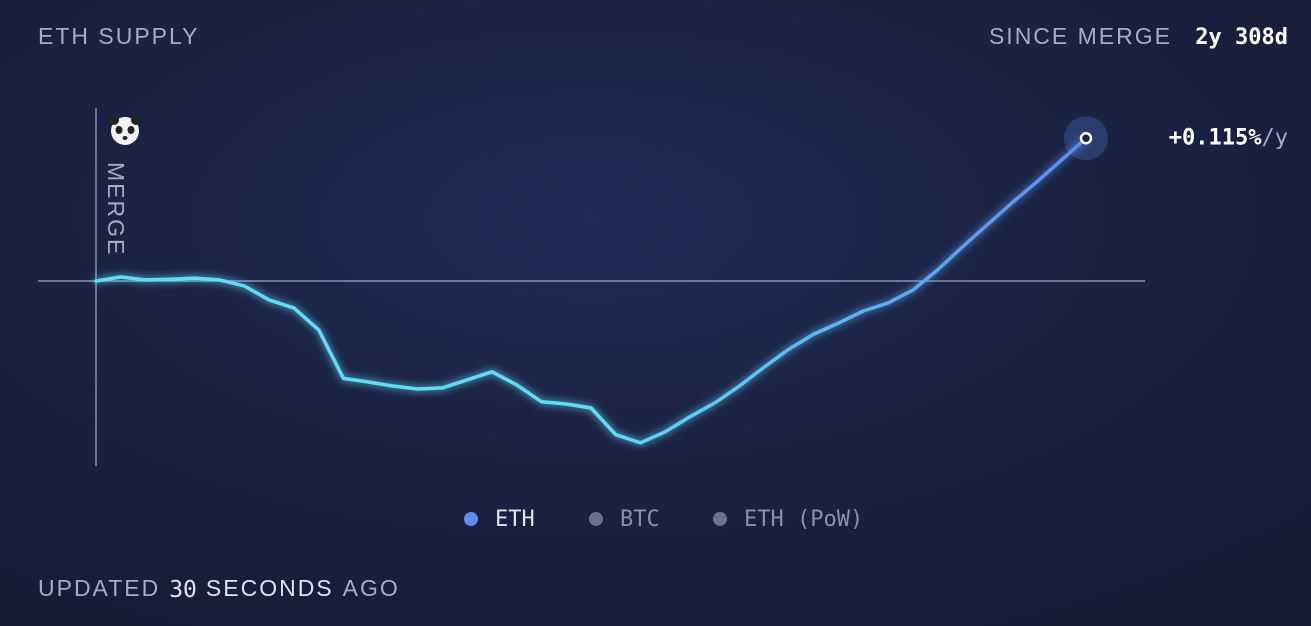 The height and width of the screenshot is (626, 1311). Describe the element at coordinates (99, 588) in the screenshot. I see `footer-part: UPDATED` at that location.